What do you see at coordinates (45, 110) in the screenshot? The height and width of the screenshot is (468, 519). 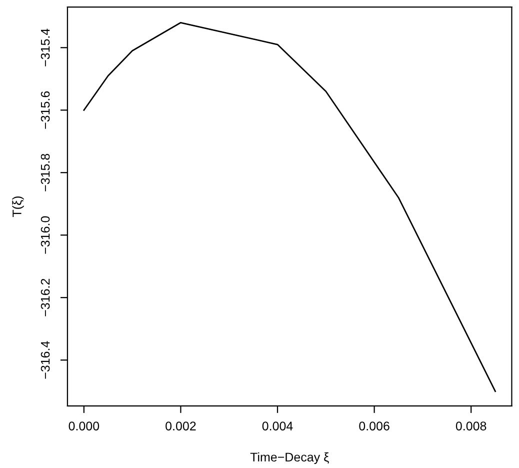 I see `y-tick-label: −315.6` at bounding box center [45, 110].